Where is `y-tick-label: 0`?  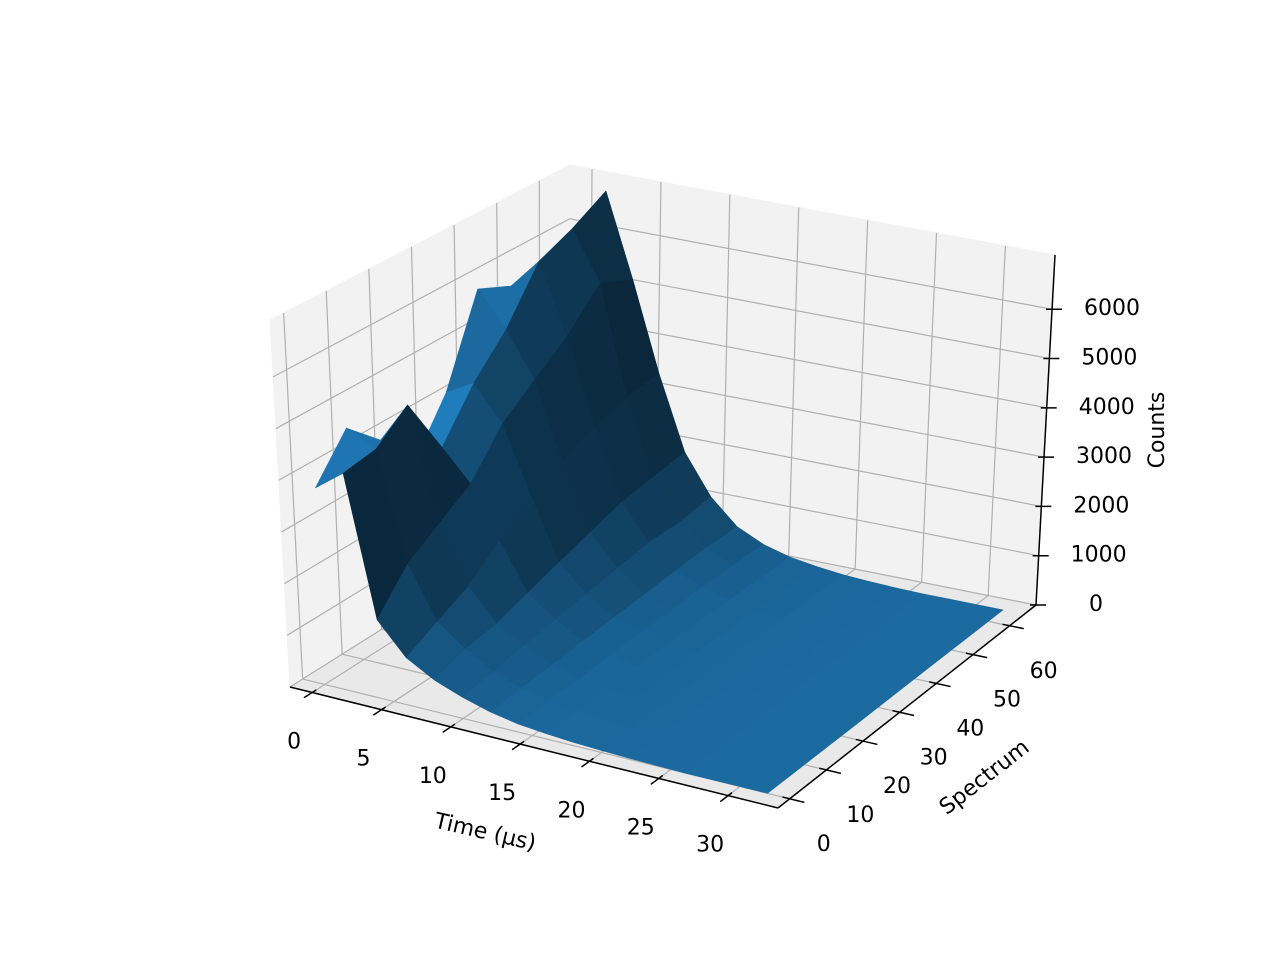 y-tick-label: 0 is located at coordinates (824, 844).